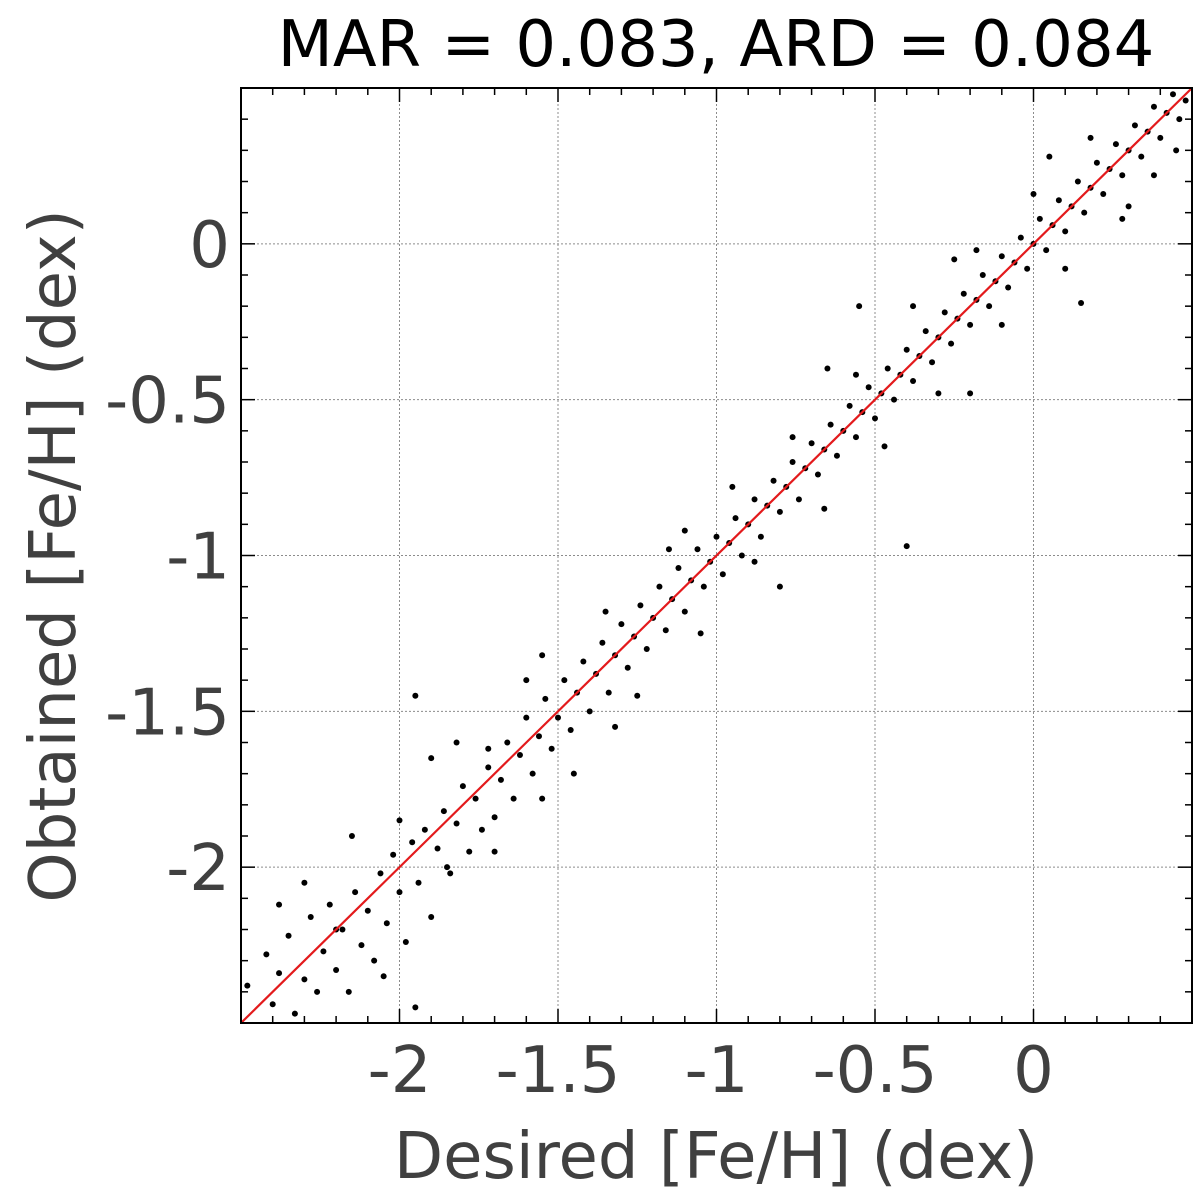 The width and height of the screenshot is (1200, 1200). What do you see at coordinates (400, 1071) in the screenshot?
I see `x-tick-label-0: -2` at bounding box center [400, 1071].